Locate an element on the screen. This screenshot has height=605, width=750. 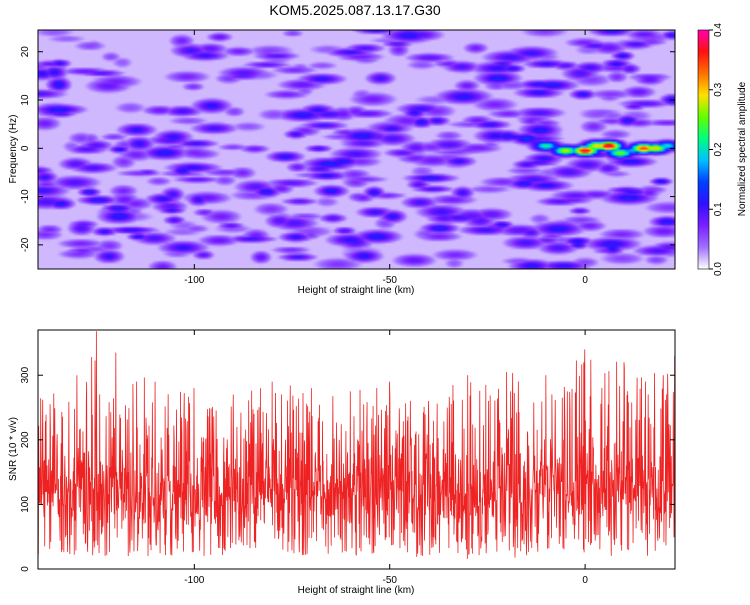
heatmap-x-tick-label: 0 is located at coordinates (585, 280).